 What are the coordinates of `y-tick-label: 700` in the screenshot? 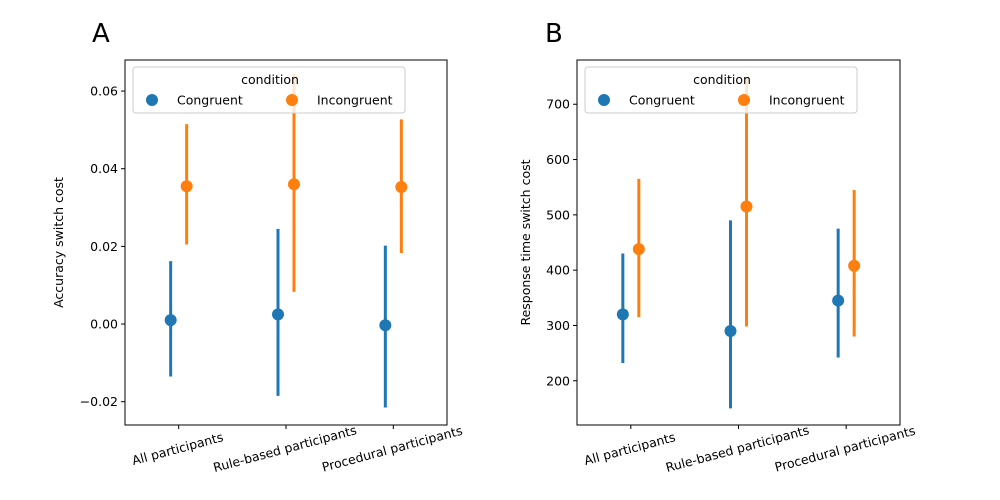 It's located at (558, 104).